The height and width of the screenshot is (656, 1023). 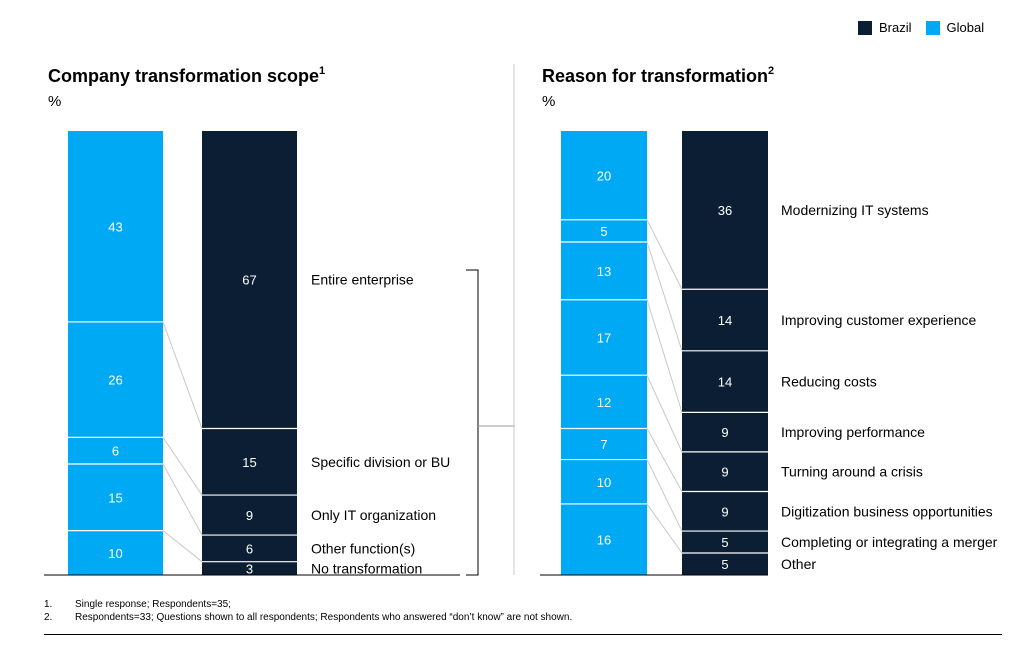 I want to click on p2-bar-global-other, so click(x=604, y=539).